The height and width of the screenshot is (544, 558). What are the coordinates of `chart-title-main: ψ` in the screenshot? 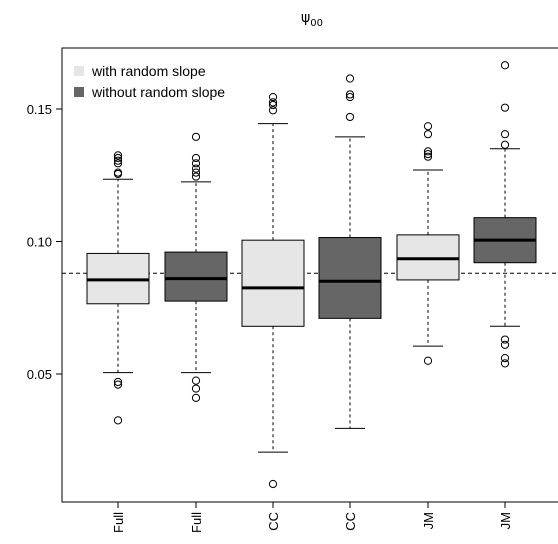 It's located at (305, 18).